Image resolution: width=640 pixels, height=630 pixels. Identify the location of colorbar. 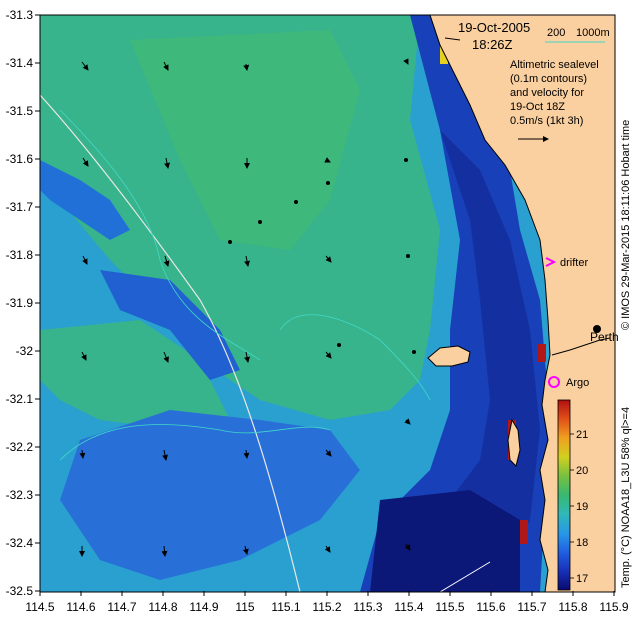
(564, 495).